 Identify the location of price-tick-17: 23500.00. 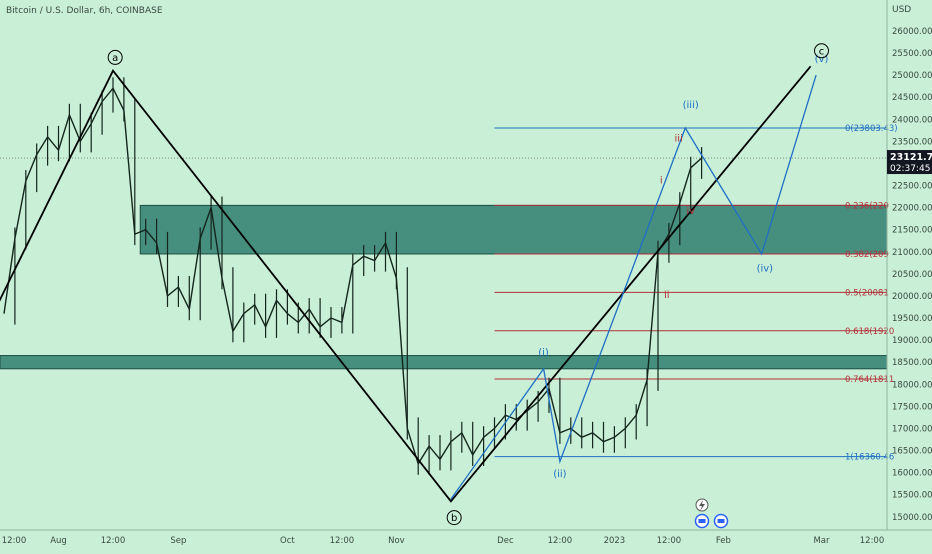
(912, 142).